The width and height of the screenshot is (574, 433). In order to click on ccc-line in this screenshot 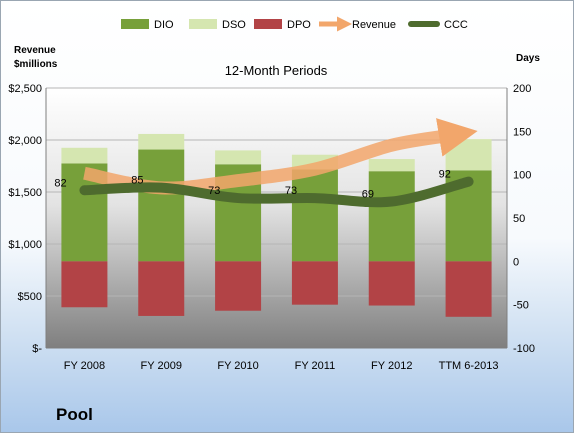, I will do `click(276, 192)`.